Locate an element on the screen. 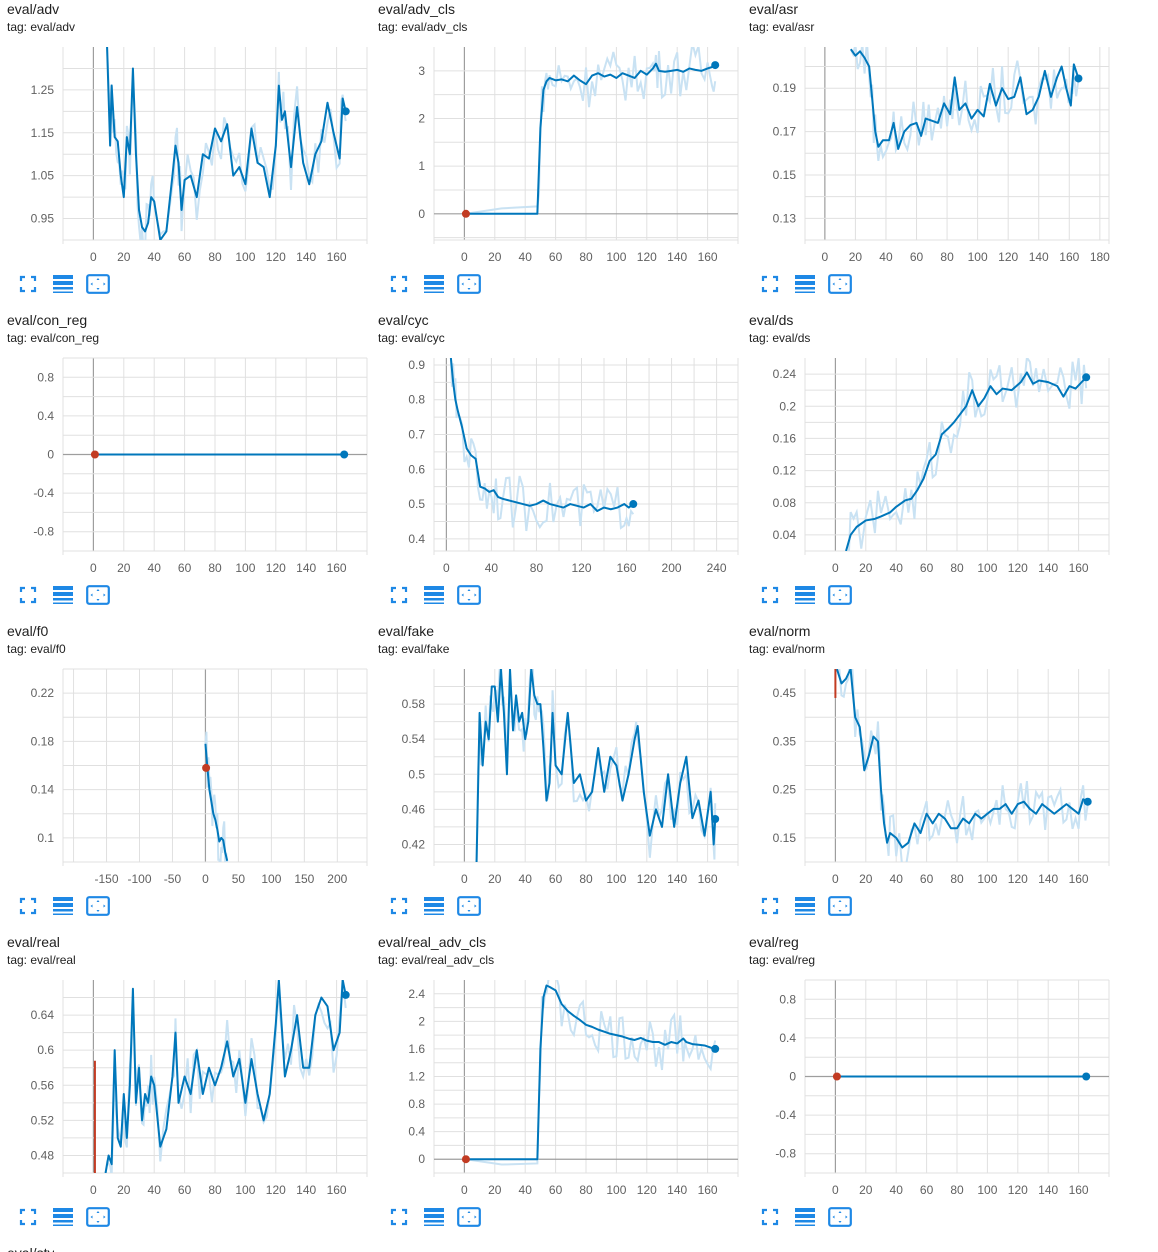 Image resolution: width=1158 pixels, height=1252 pixels. card-title: eval/norm is located at coordinates (780, 631).